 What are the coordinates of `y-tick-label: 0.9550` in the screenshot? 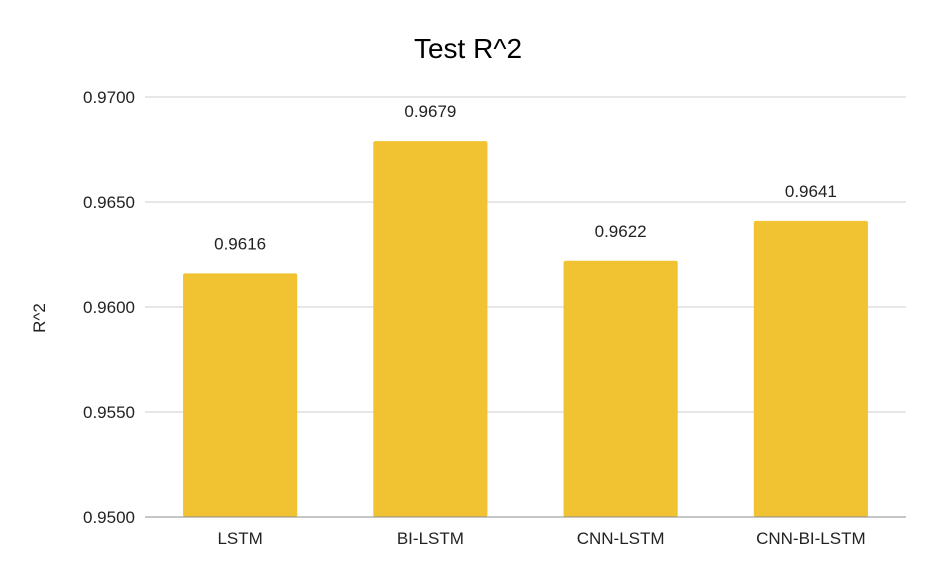 It's located at (109, 412).